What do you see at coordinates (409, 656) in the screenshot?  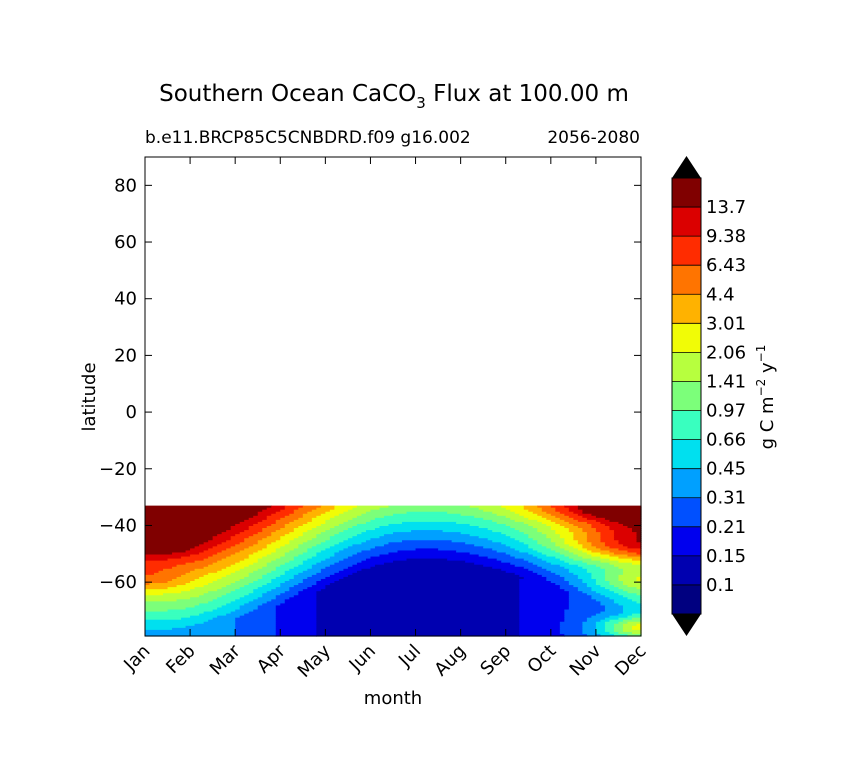 I see `x-tick-label: Jul` at bounding box center [409, 656].